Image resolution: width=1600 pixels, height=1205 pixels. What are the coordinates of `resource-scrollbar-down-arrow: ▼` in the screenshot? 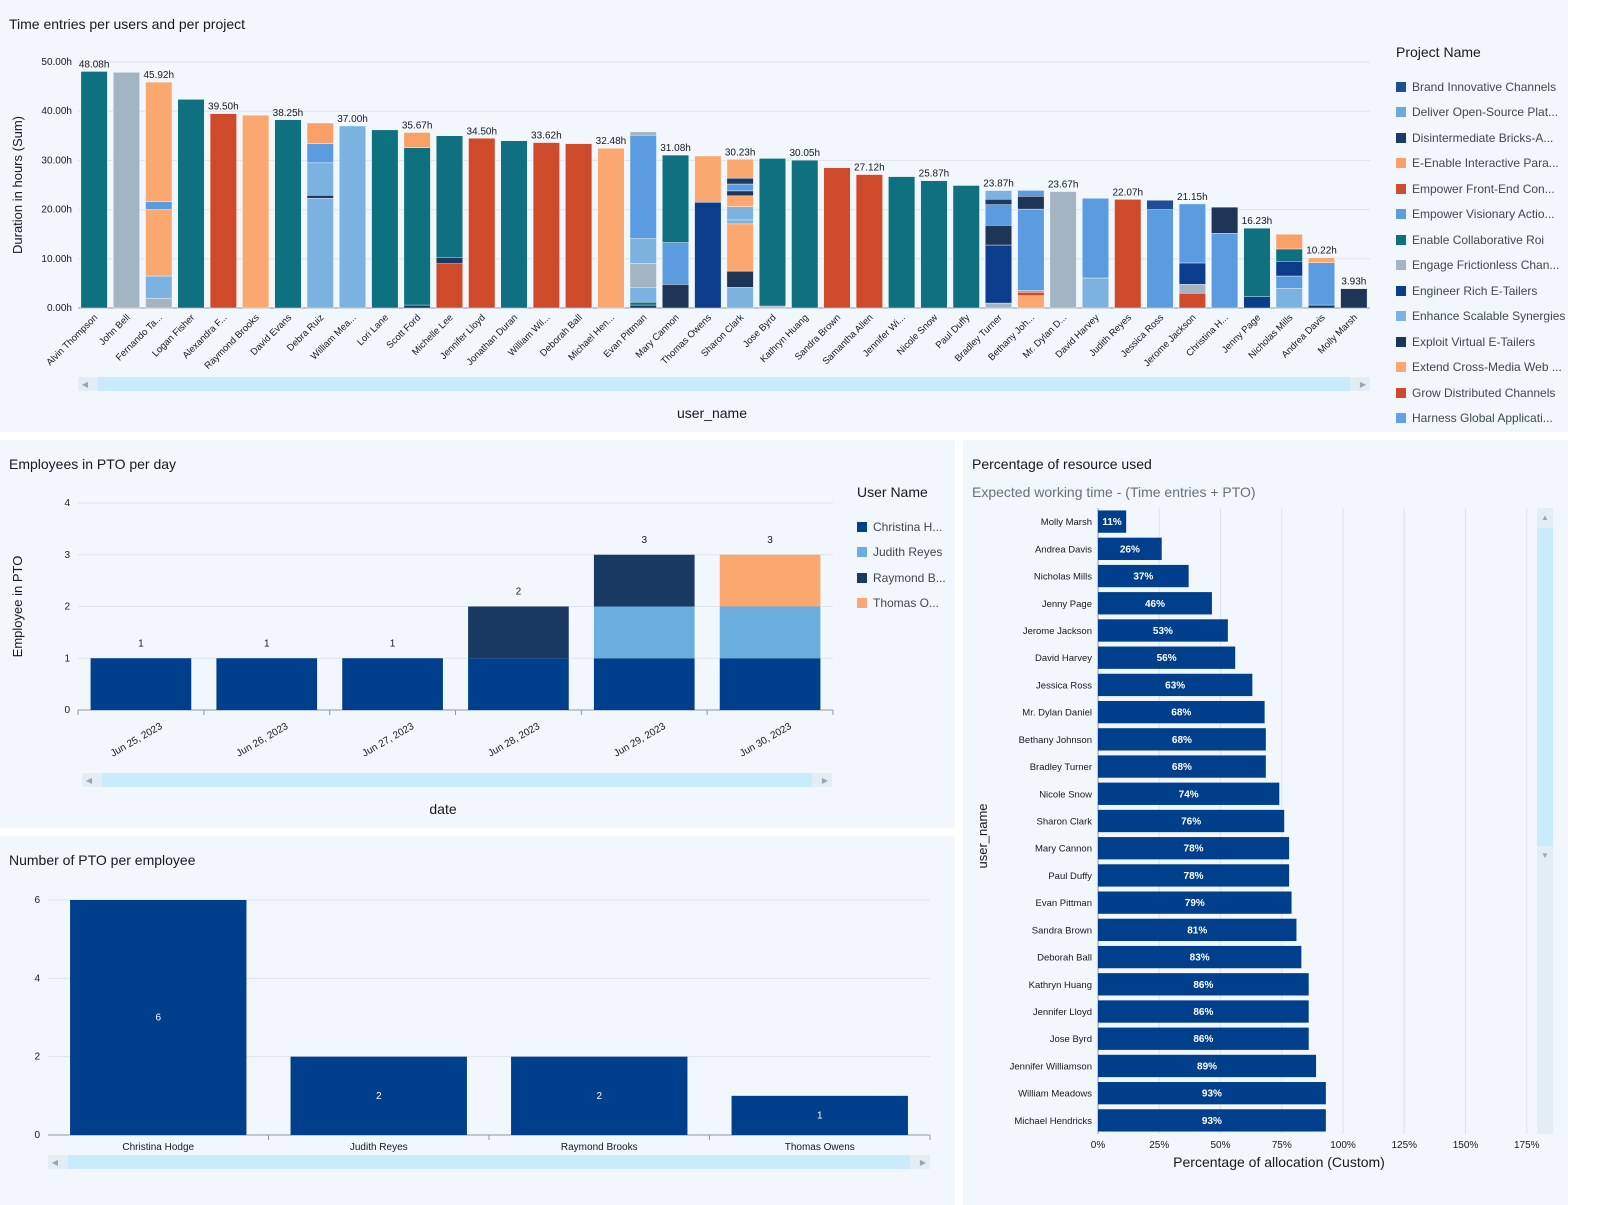 It's located at (1545, 855).